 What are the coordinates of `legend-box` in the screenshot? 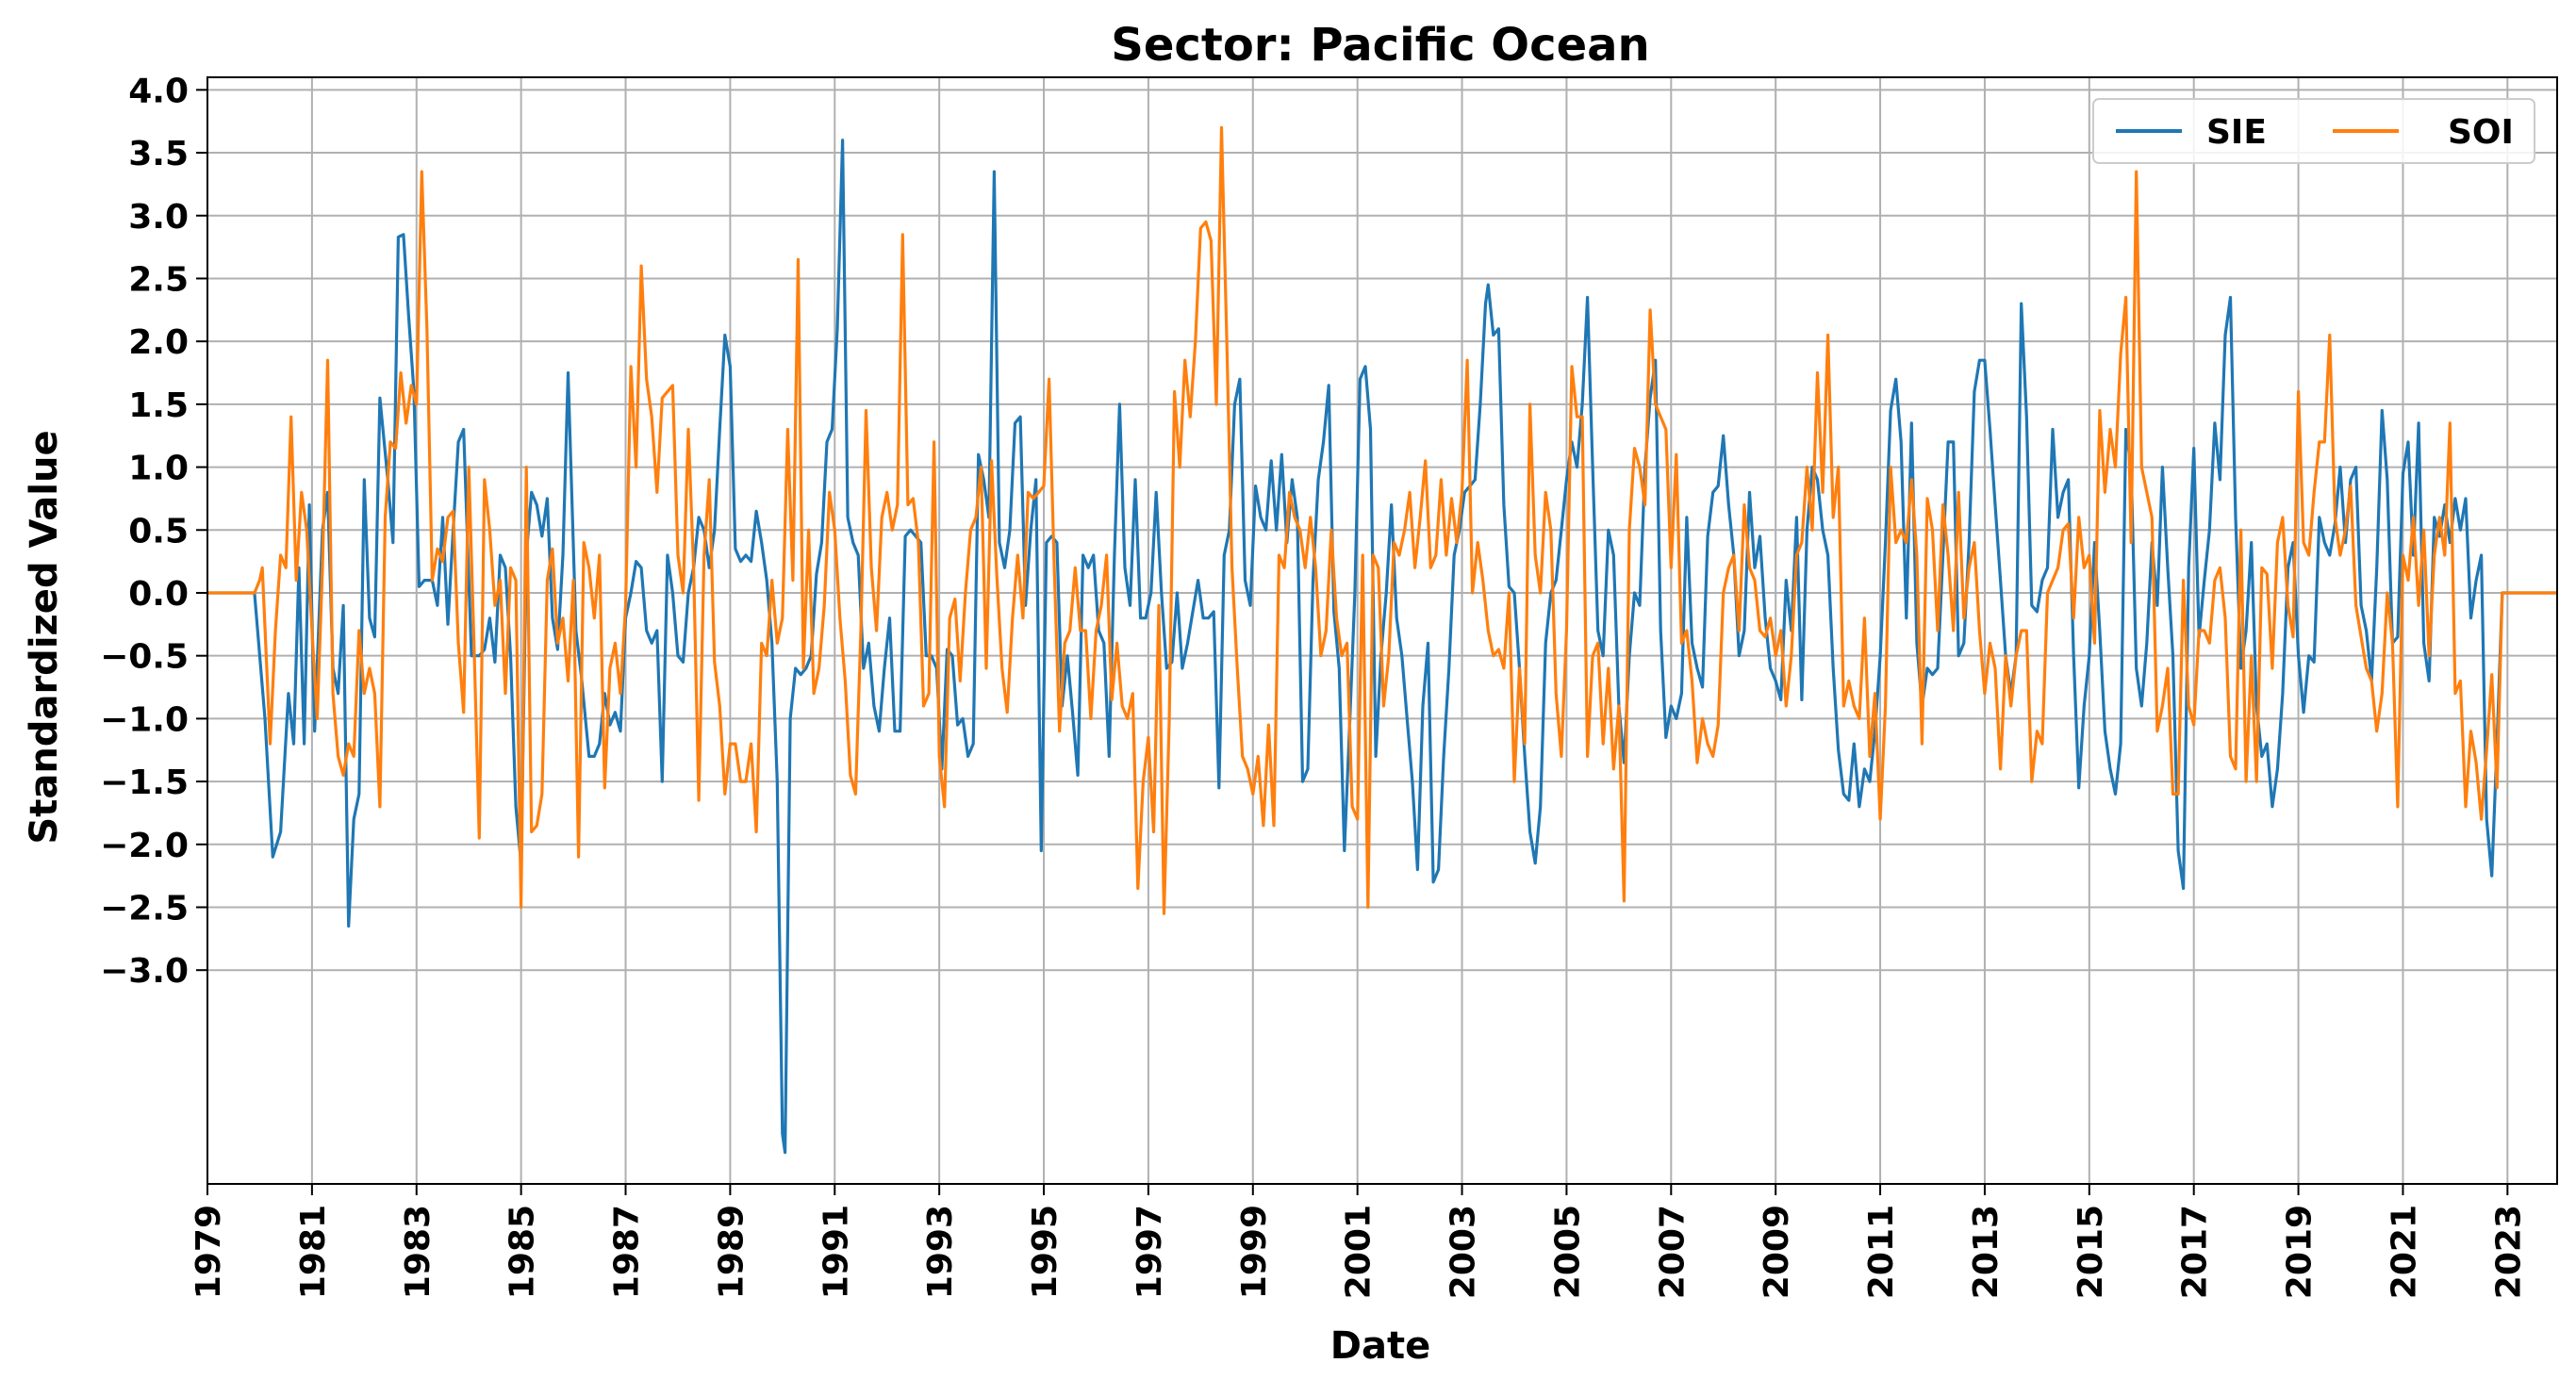 It's located at (2313, 131).